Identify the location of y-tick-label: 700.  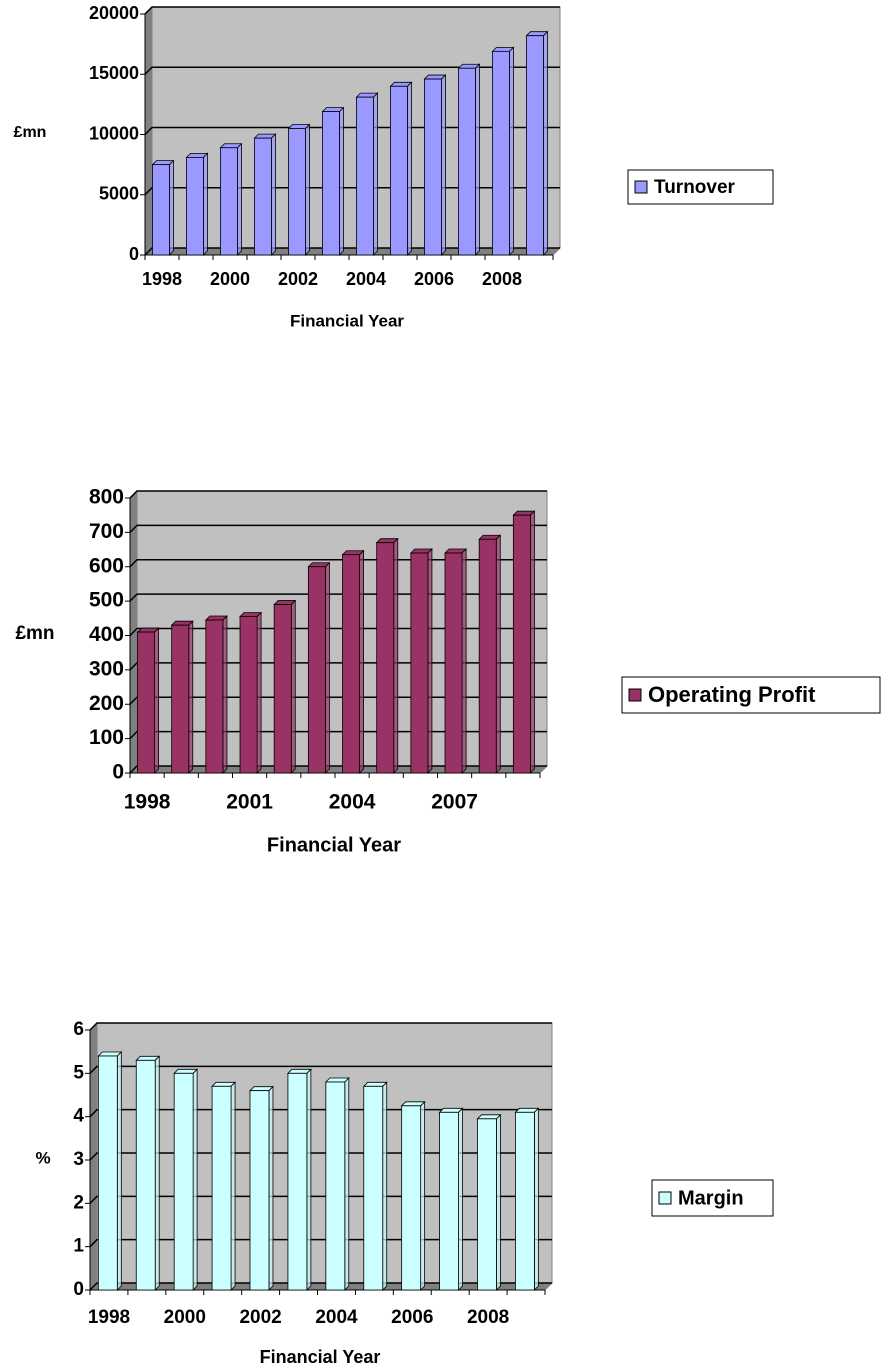
(106, 531).